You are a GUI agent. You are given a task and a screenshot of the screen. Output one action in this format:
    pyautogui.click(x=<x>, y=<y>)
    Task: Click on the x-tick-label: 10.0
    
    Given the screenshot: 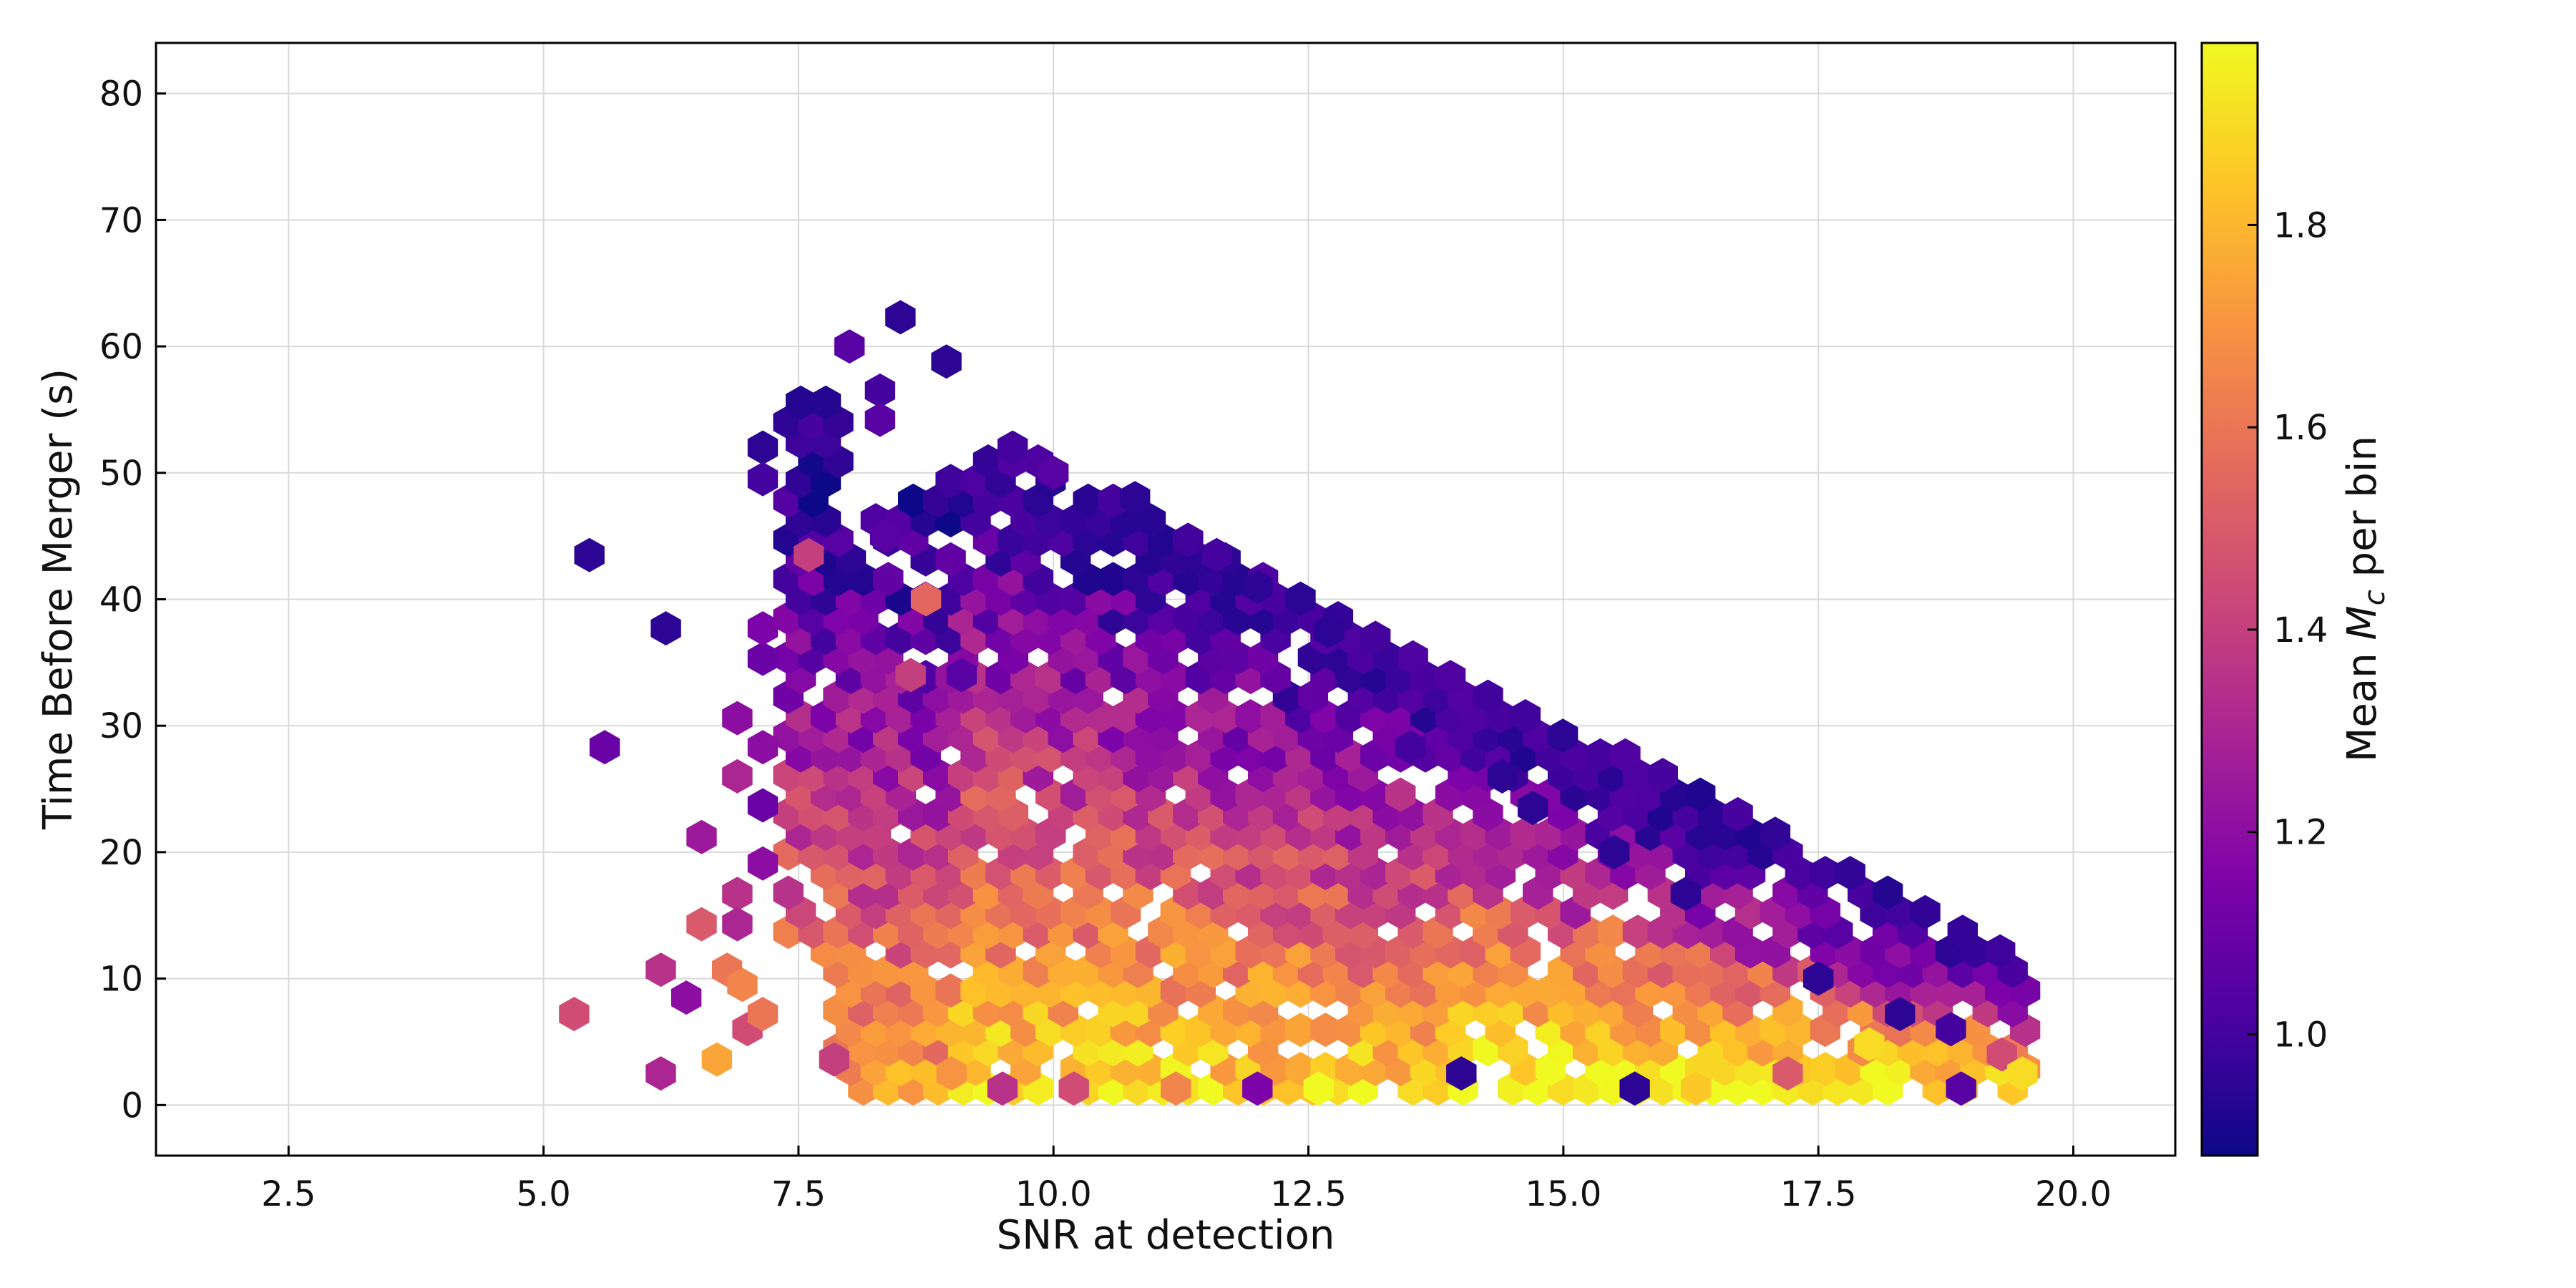 What is the action you would take?
    pyautogui.click(x=1053, y=1194)
    